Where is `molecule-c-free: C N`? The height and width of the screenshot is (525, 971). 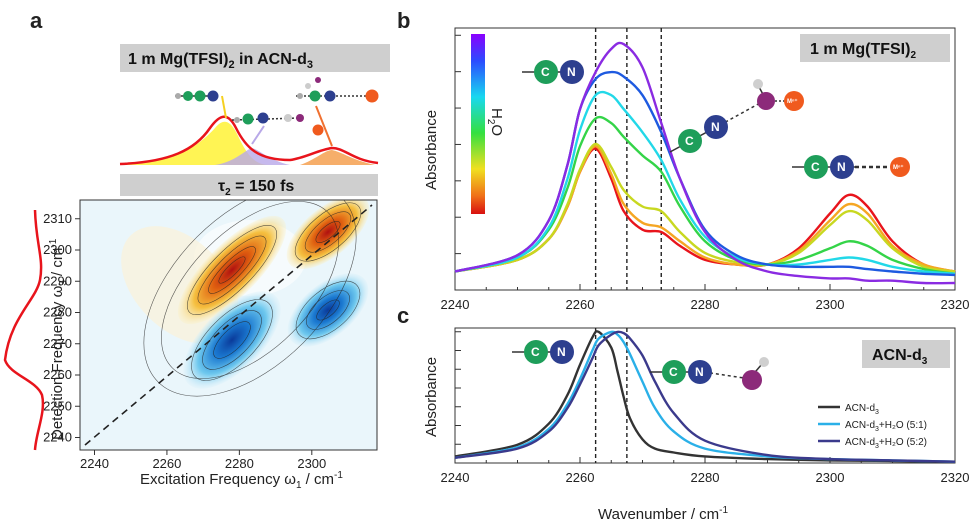
molecule-c-free: C N is located at coordinates (543, 352).